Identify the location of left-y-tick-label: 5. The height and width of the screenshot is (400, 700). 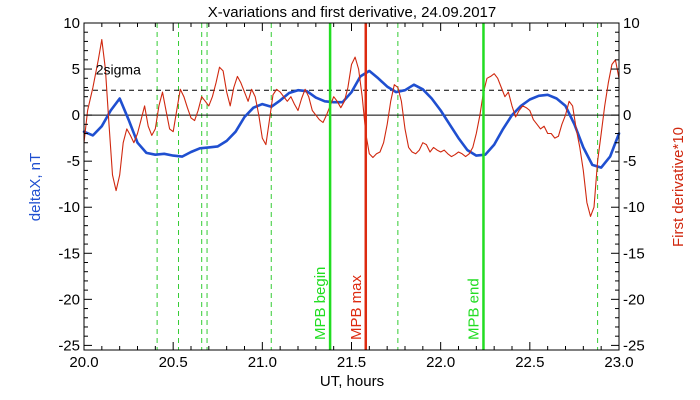
(76, 69).